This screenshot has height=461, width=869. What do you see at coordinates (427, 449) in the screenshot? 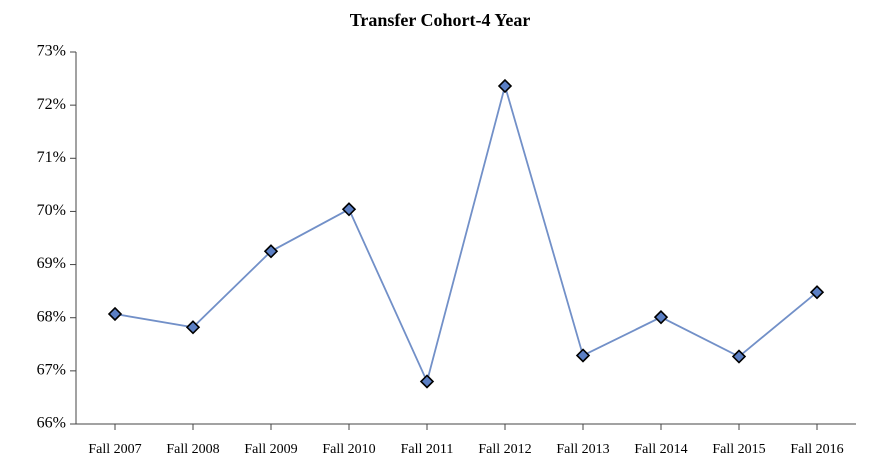
I see `x-tick-label: Fall 2011` at bounding box center [427, 449].